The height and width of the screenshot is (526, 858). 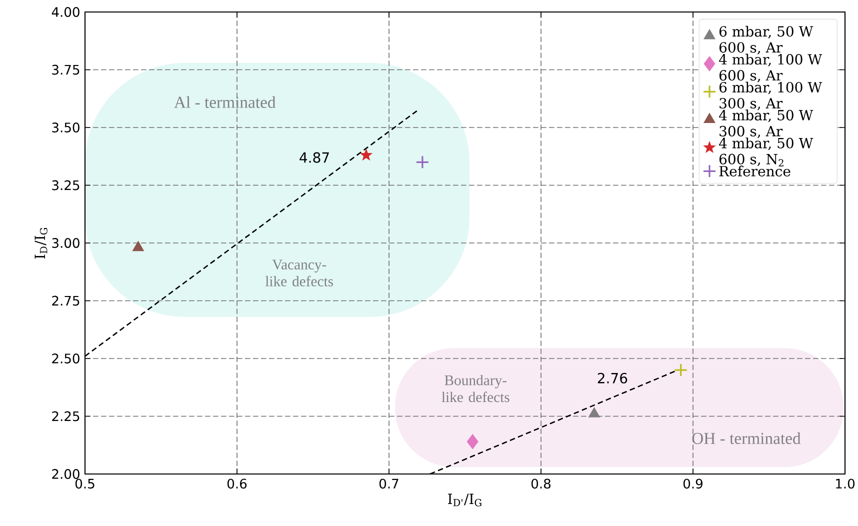 I want to click on y-tick-label: 2.00, so click(x=66, y=474).